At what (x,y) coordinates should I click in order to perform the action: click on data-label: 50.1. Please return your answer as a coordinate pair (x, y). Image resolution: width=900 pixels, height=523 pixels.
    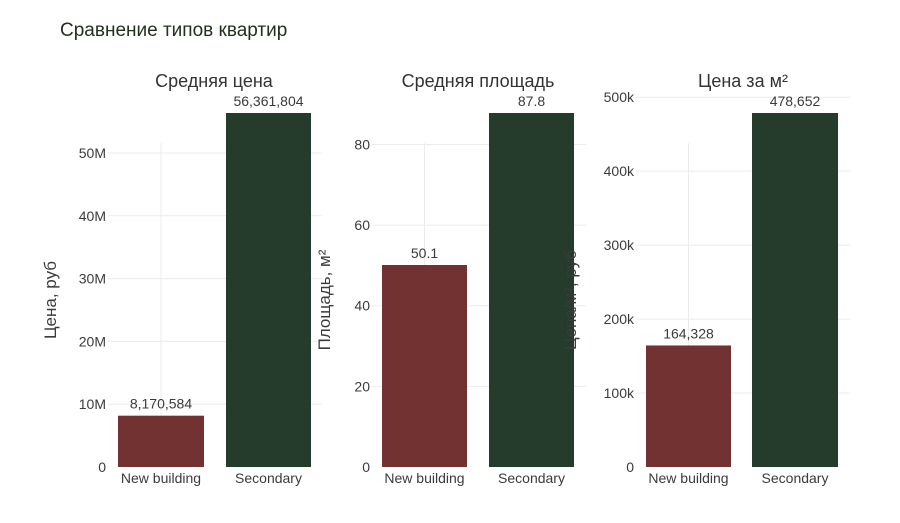
    Looking at the image, I should click on (424, 253).